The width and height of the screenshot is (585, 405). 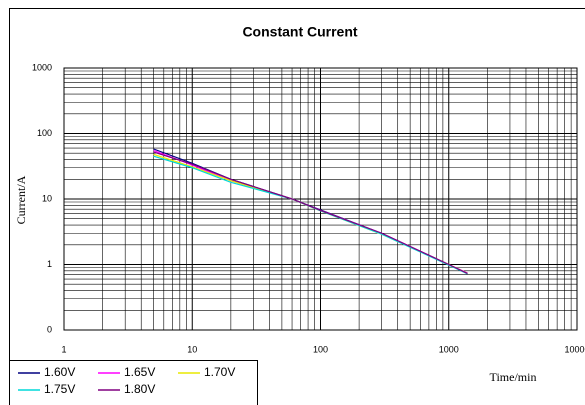 I want to click on chart-title: Constant Current, so click(x=299, y=32).